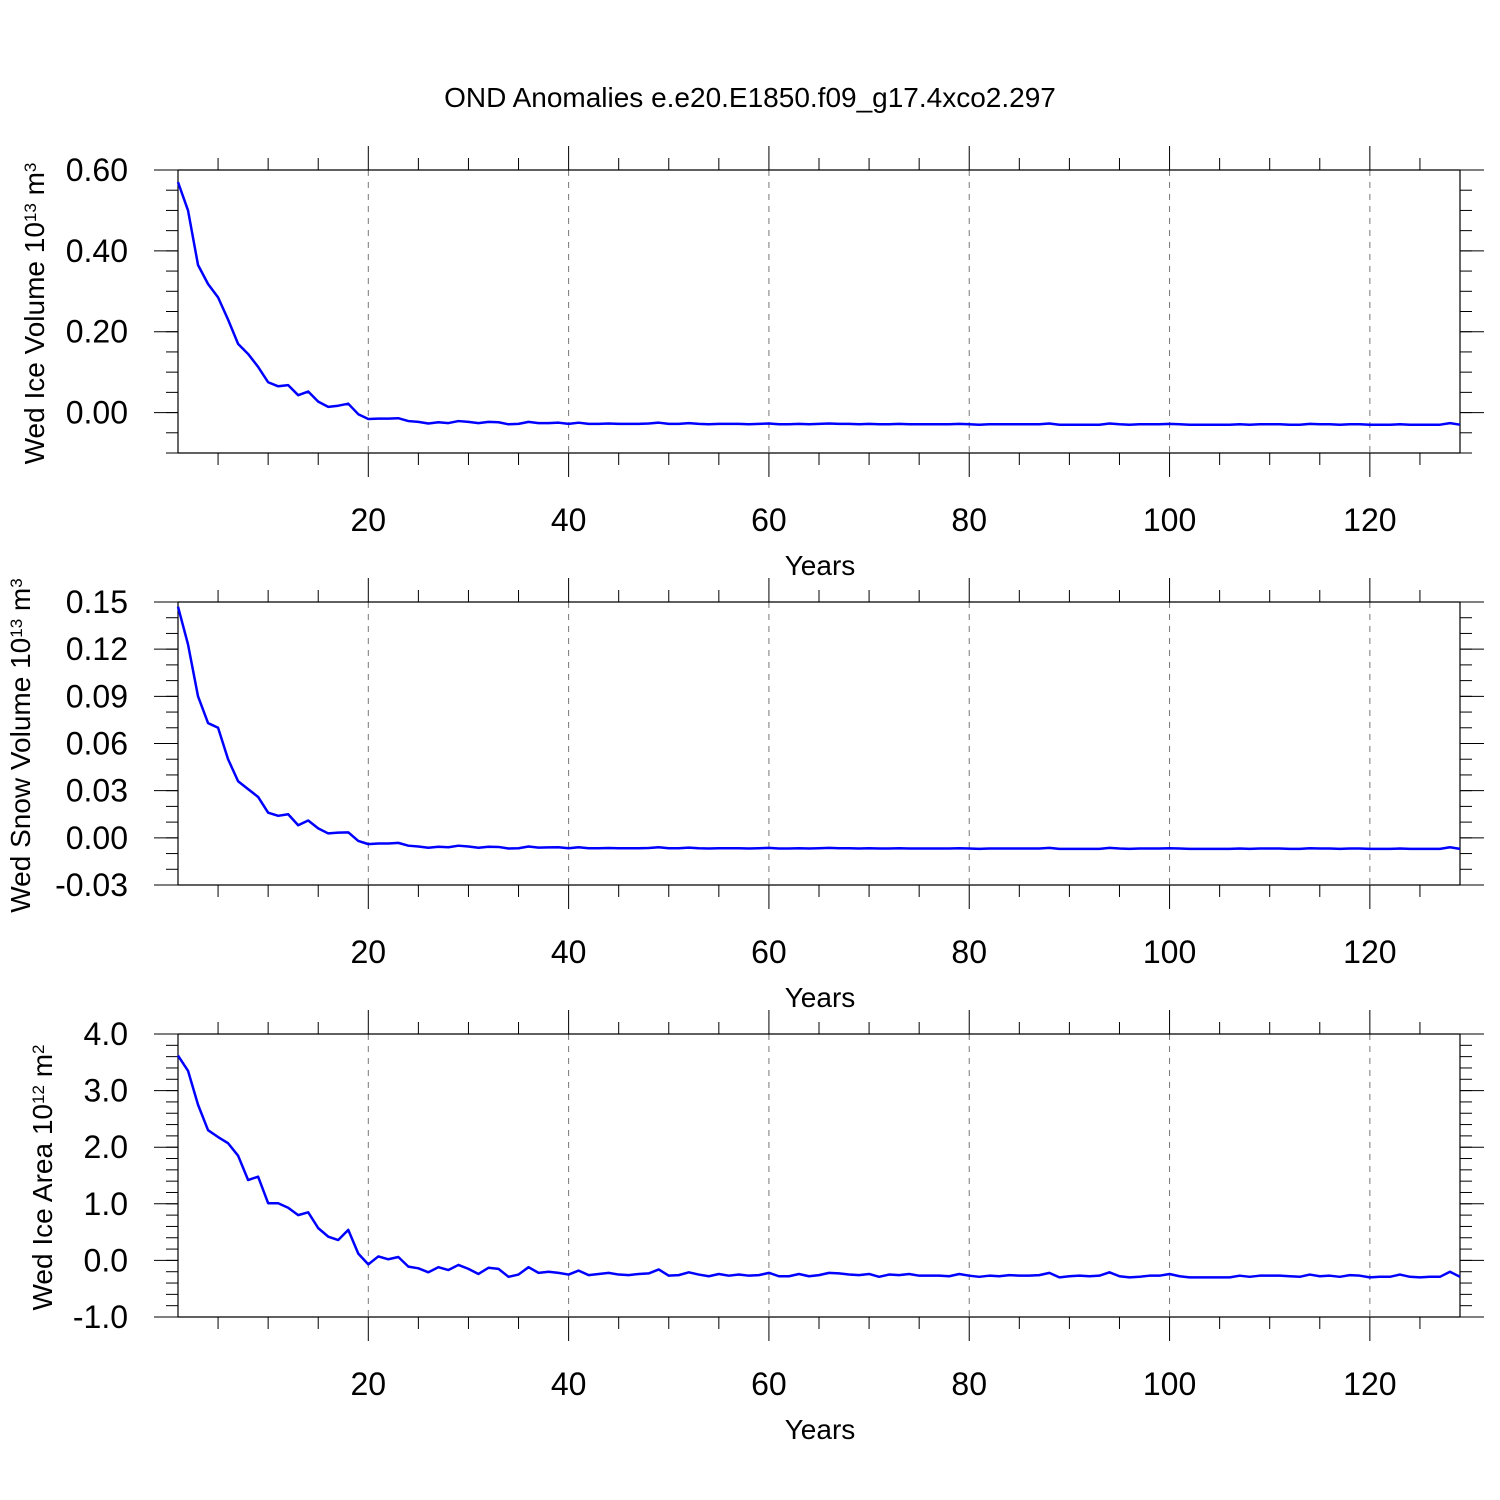 The image size is (1500, 1500). I want to click on y-axis-label: Wed Ice Area 1012 m2, so click(42, 1178).